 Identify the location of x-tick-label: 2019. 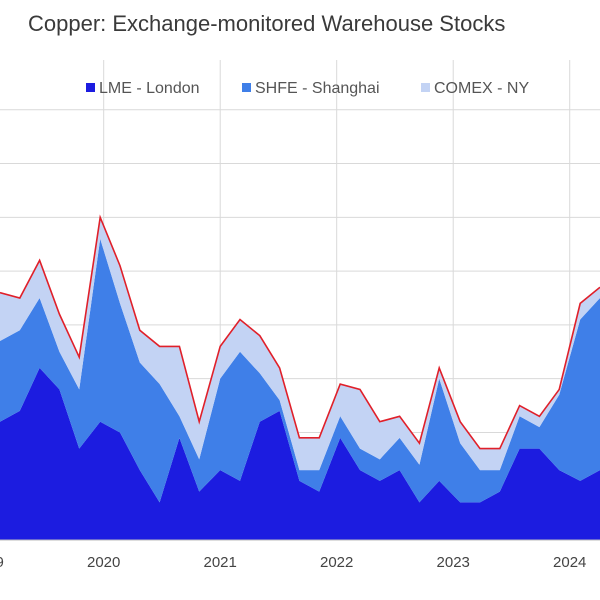
(2, 562).